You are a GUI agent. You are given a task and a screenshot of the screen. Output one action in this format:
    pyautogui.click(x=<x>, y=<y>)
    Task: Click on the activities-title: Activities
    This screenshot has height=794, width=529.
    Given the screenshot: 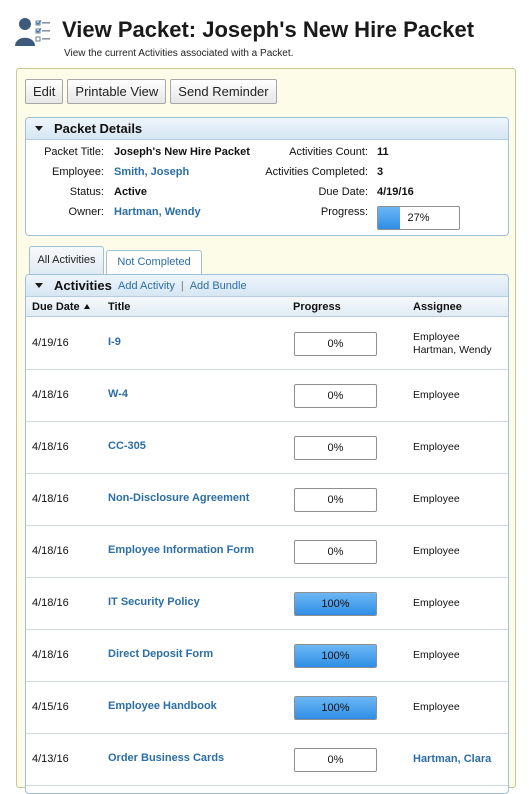 What is the action you would take?
    pyautogui.click(x=83, y=285)
    